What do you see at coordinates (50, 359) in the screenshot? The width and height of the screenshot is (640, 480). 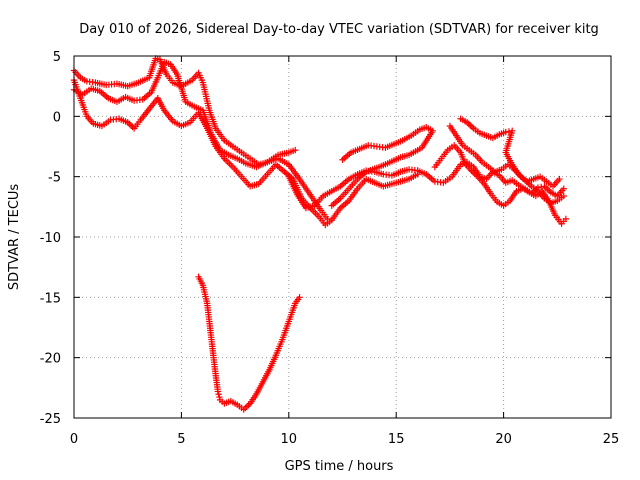 I see `y-tick-label: -20` at bounding box center [50, 359].